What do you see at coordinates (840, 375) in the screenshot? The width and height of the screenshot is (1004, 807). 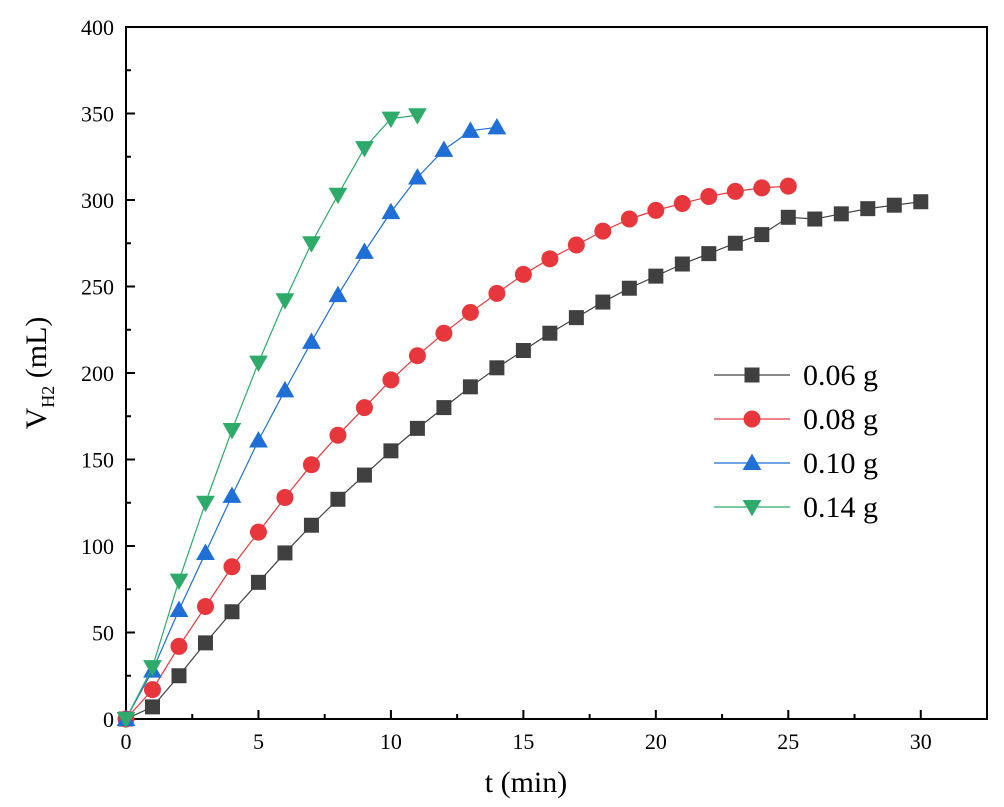 I see `legend-label: 0.06 g` at bounding box center [840, 375].